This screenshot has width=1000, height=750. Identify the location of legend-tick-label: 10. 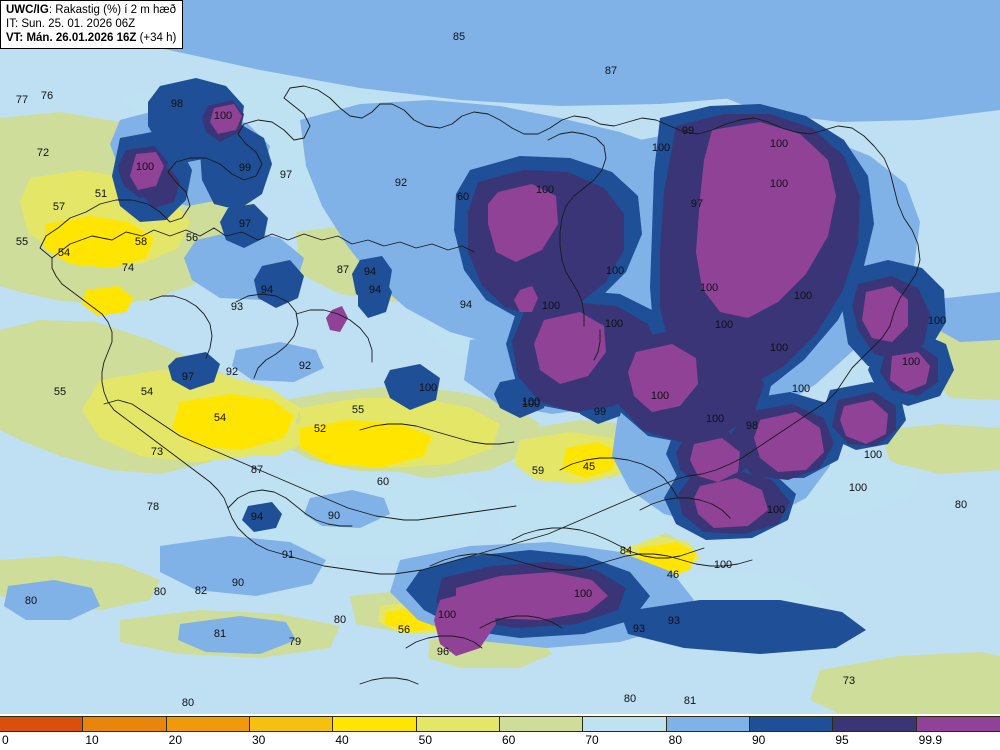
(92, 740).